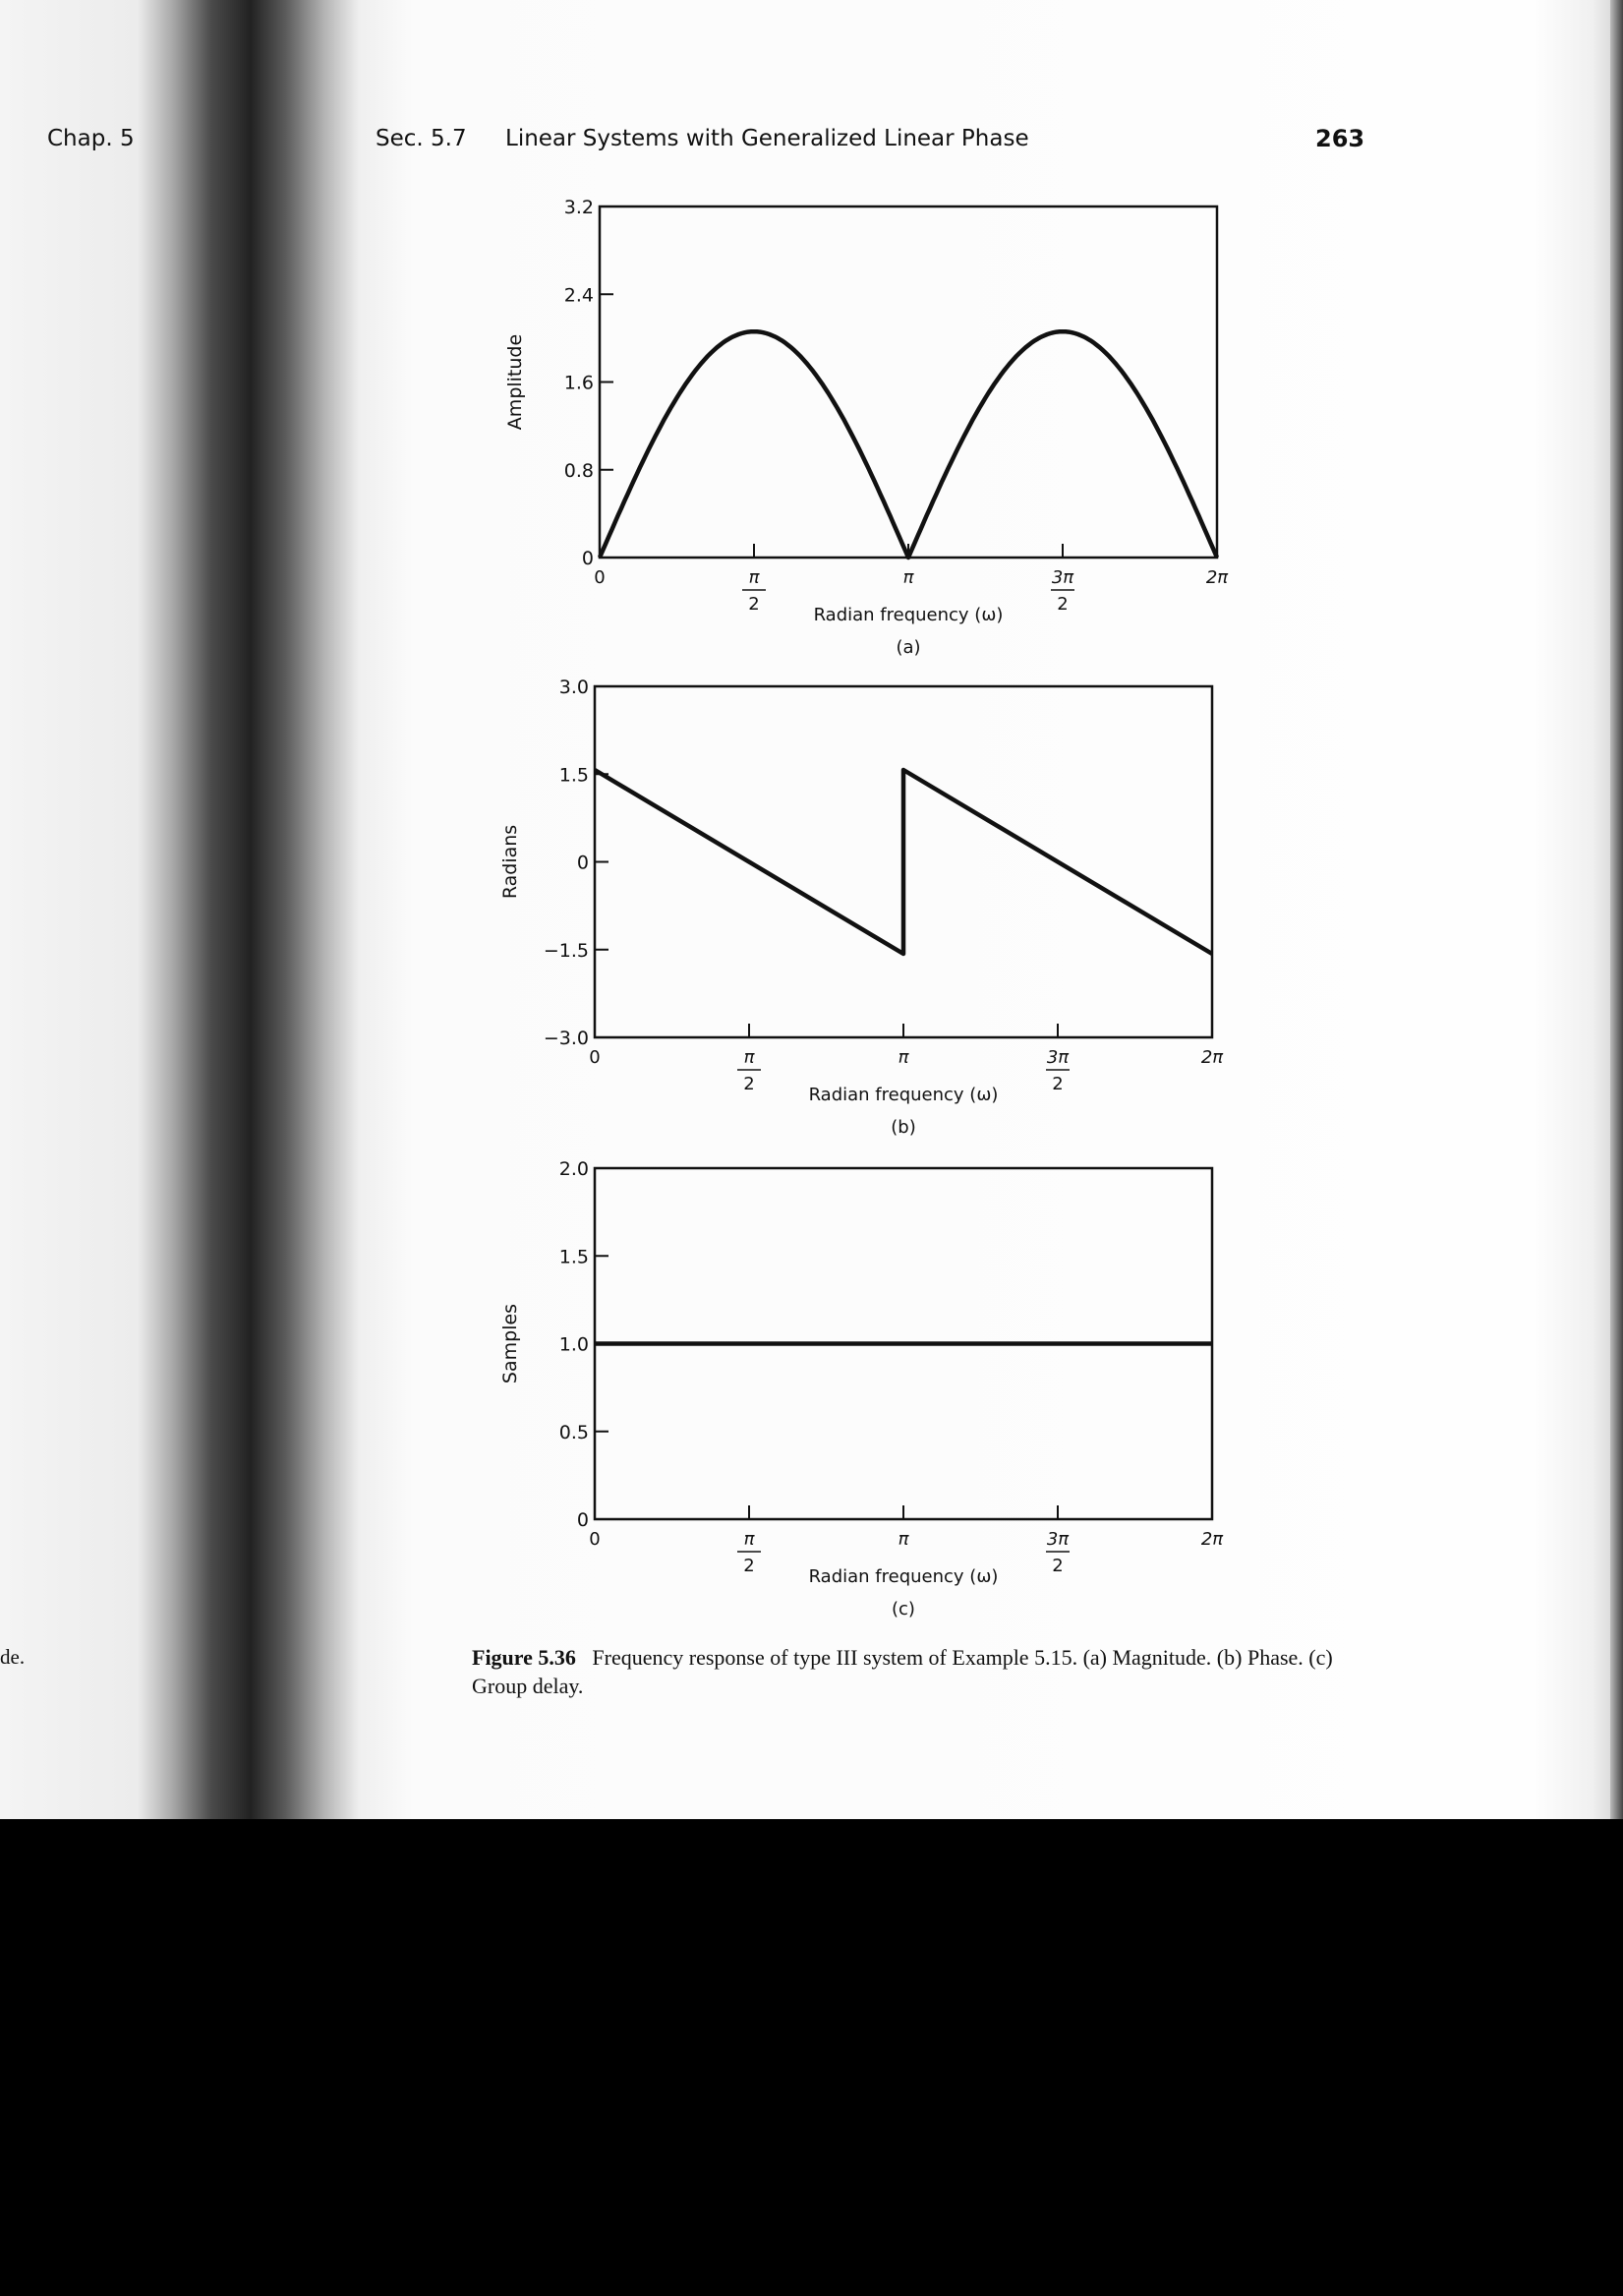 Image resolution: width=1623 pixels, height=2296 pixels. What do you see at coordinates (566, 1038) in the screenshot?
I see `y-tick-label: −3.0` at bounding box center [566, 1038].